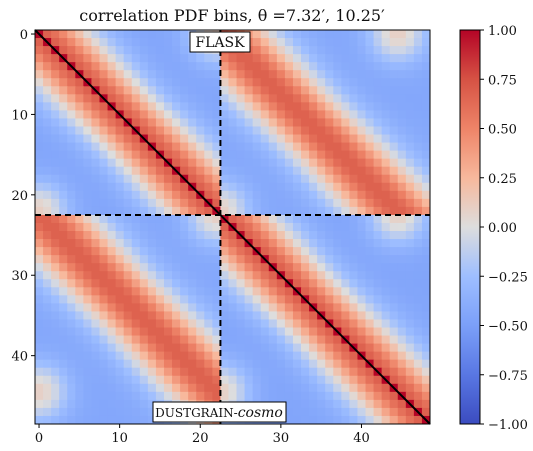 The height and width of the screenshot is (451, 533). What do you see at coordinates (508, 376) in the screenshot?
I see `colorbar-tick-label: −0.75` at bounding box center [508, 376].